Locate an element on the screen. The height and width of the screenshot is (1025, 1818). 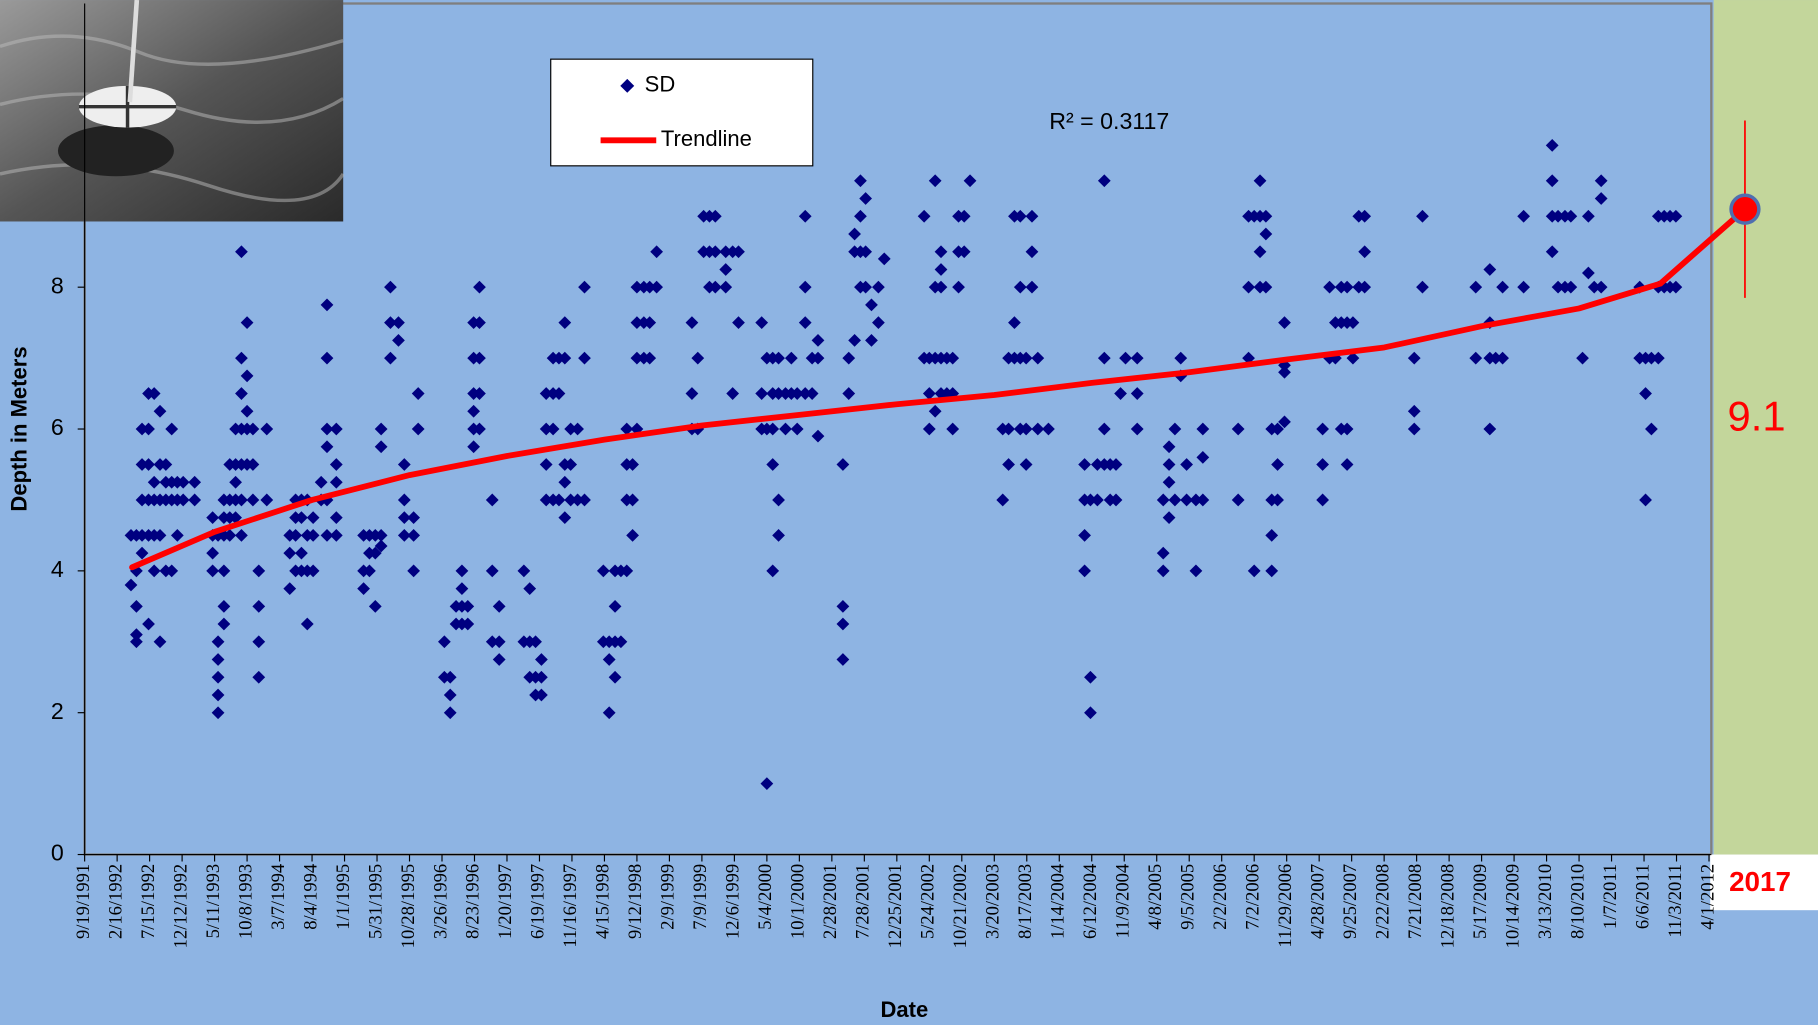
r-squared: R² = 0.3117 is located at coordinates (1109, 121).